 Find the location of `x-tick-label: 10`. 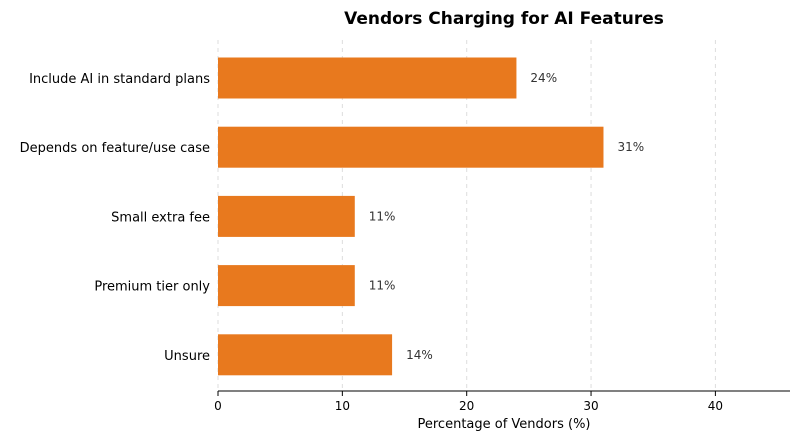

x-tick-label: 10 is located at coordinates (342, 406).